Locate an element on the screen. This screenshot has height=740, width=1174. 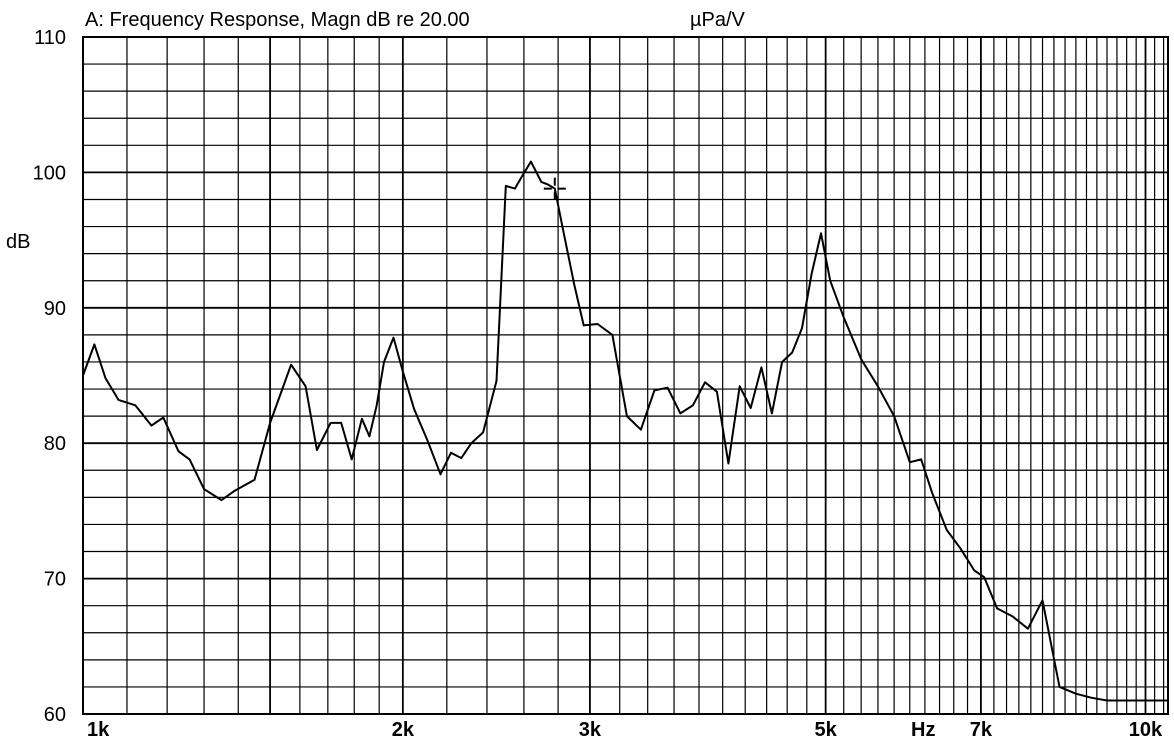
y-tick-label: 70 is located at coordinates (55, 580).